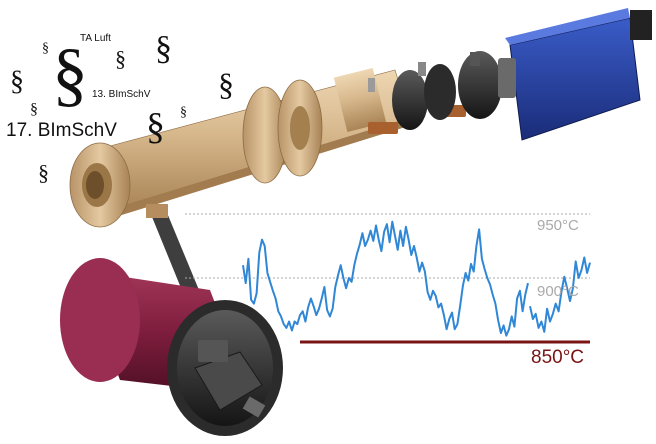  What do you see at coordinates (417, 92) in the screenshot?
I see `rear-fittings` at bounding box center [417, 92].